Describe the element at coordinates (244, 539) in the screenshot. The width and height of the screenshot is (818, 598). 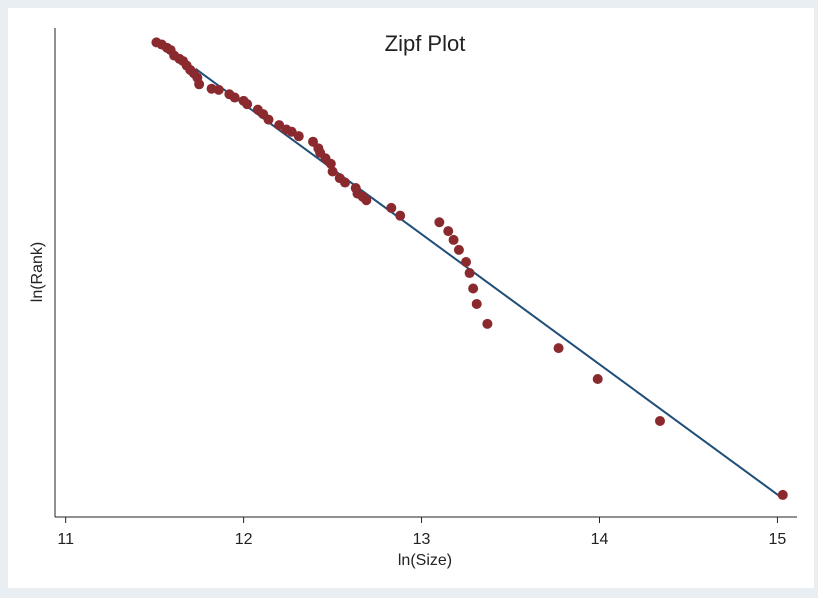
I see `x-tick-label: 12` at that location.